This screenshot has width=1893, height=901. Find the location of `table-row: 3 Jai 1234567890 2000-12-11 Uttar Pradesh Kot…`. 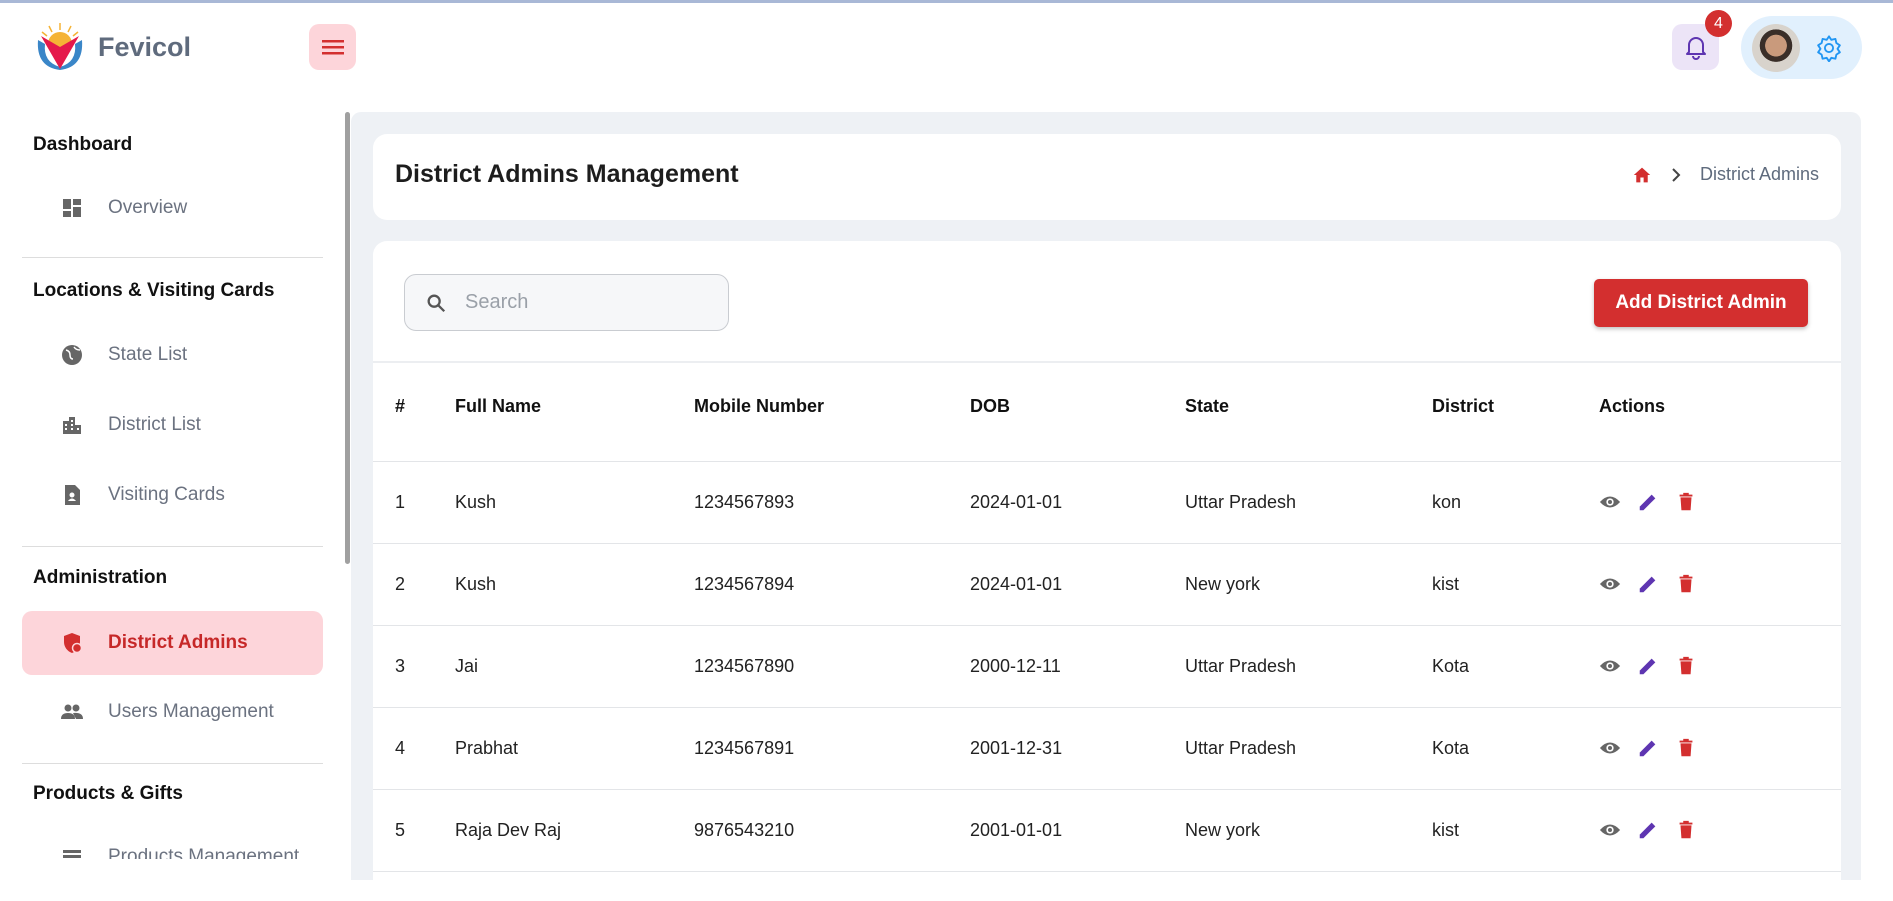

table-row: 3 Jai 1234567890 2000-12-11 Uttar Pradesh Kot… is located at coordinates (1107, 666).